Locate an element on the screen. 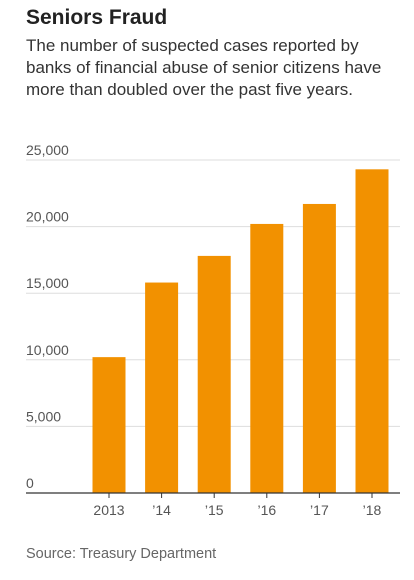 The image size is (414, 580). x-tick-label: ’14 is located at coordinates (161, 510).